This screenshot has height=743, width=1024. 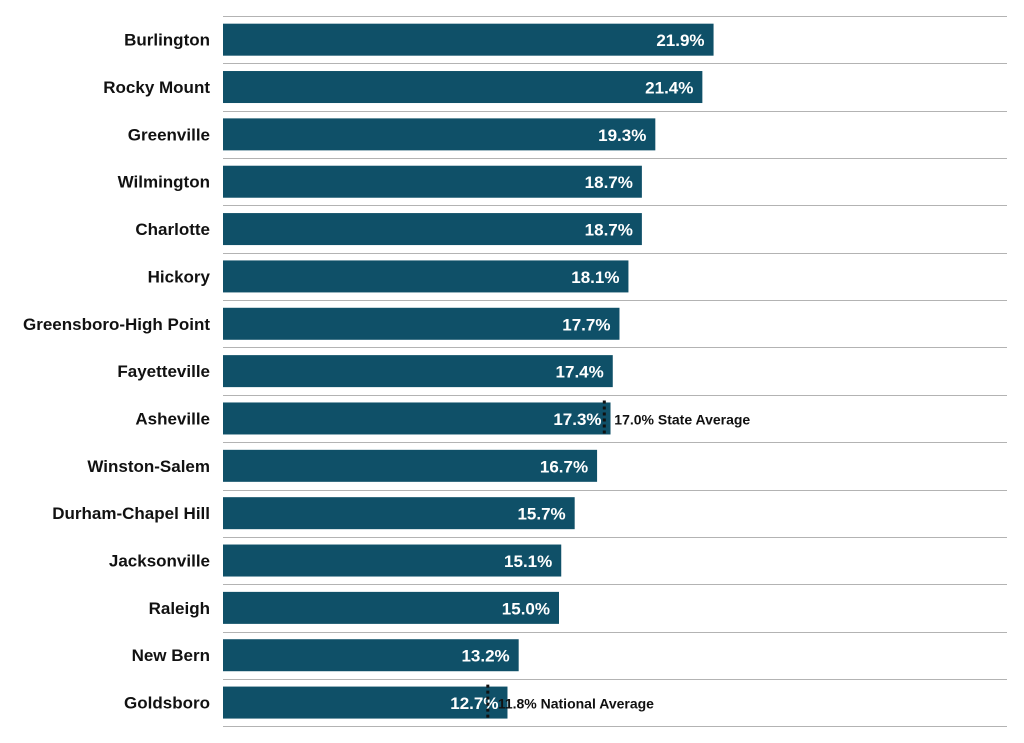 I want to click on value-label: 13.2%, so click(x=485, y=656).